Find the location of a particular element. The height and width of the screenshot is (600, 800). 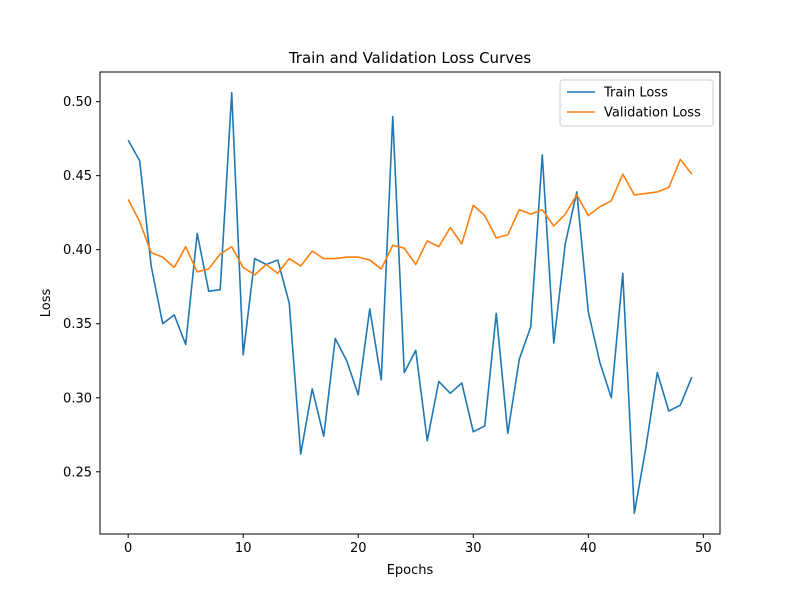

y-tick-label: 0.50 is located at coordinates (77, 102).